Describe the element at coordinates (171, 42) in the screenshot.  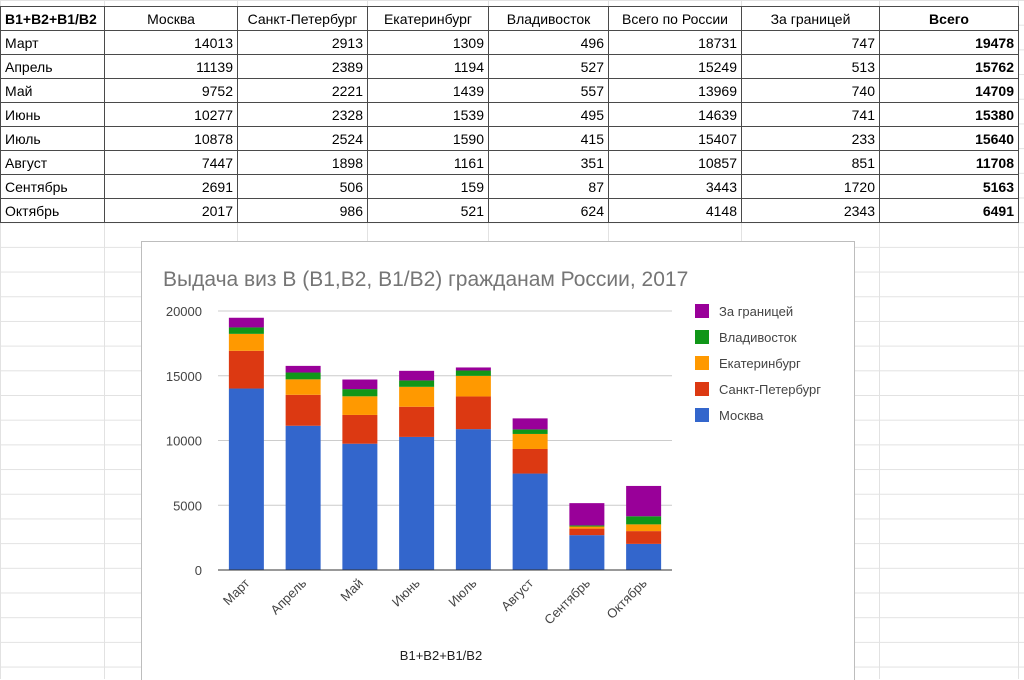
I see `value-cell: 14013` at that location.